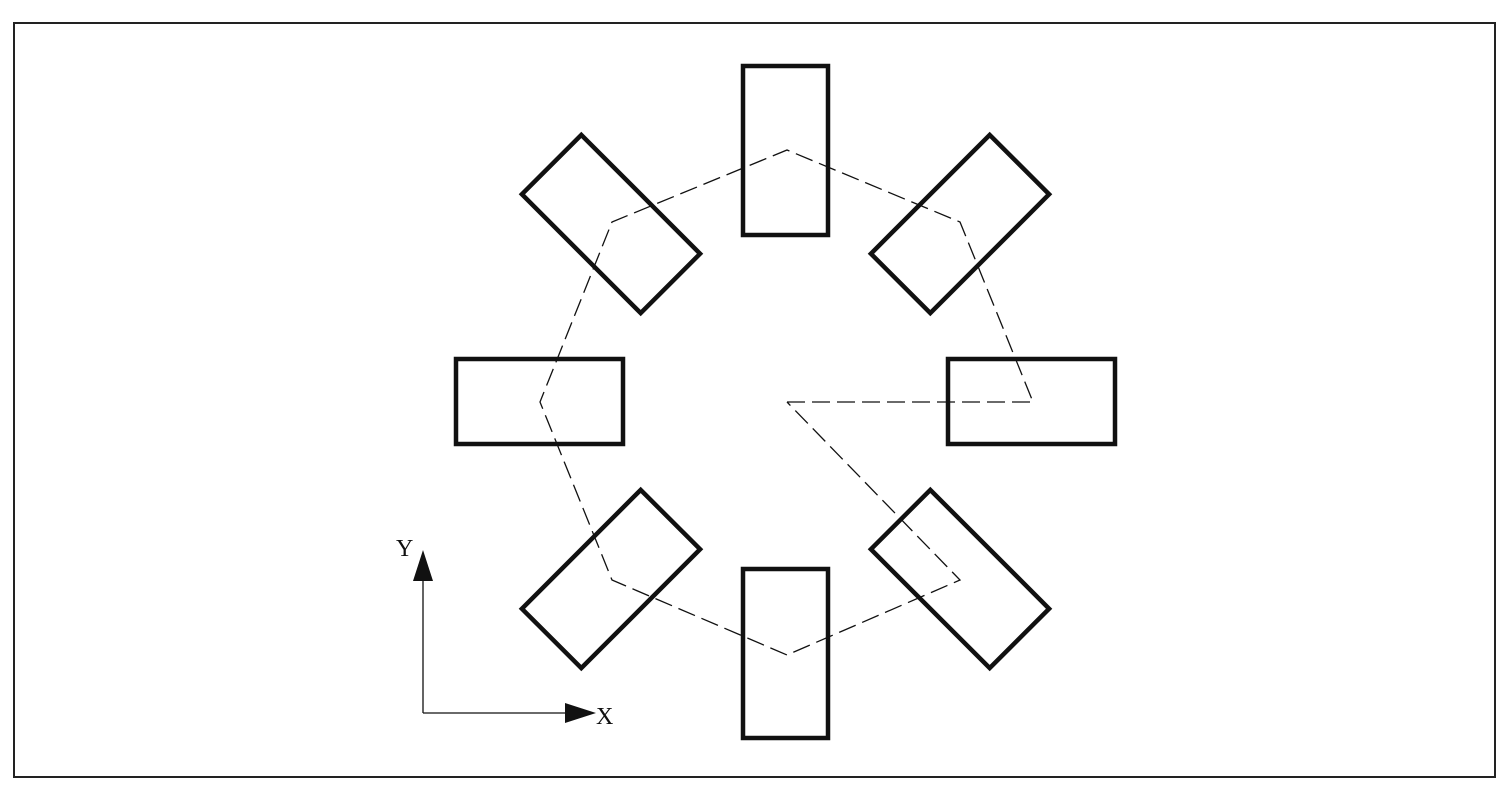 The height and width of the screenshot is (790, 1500). What do you see at coordinates (611, 579) in the screenshot?
I see `feature-rect-bottom-left` at bounding box center [611, 579].